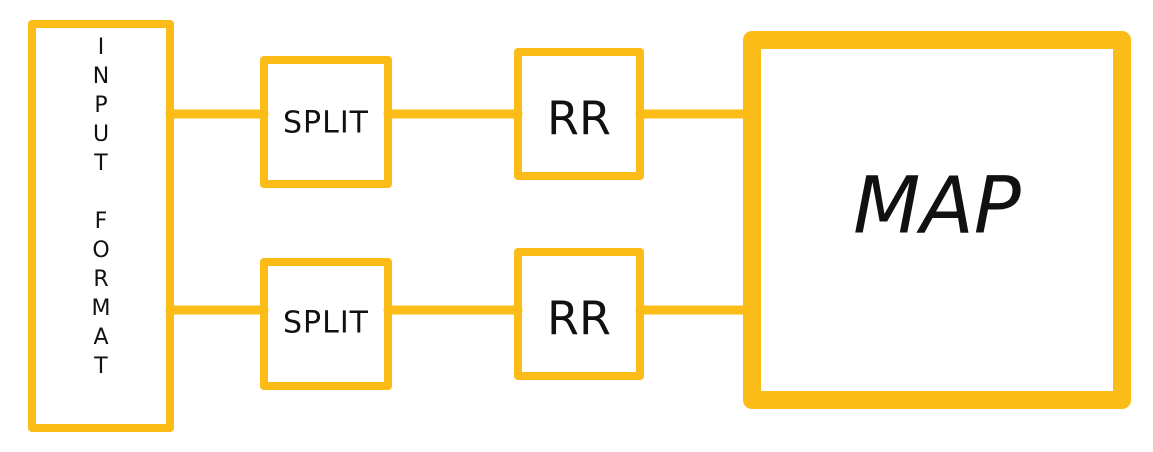 The height and width of the screenshot is (452, 1153). What do you see at coordinates (101, 76) in the screenshot?
I see `input-format-letter: N` at bounding box center [101, 76].